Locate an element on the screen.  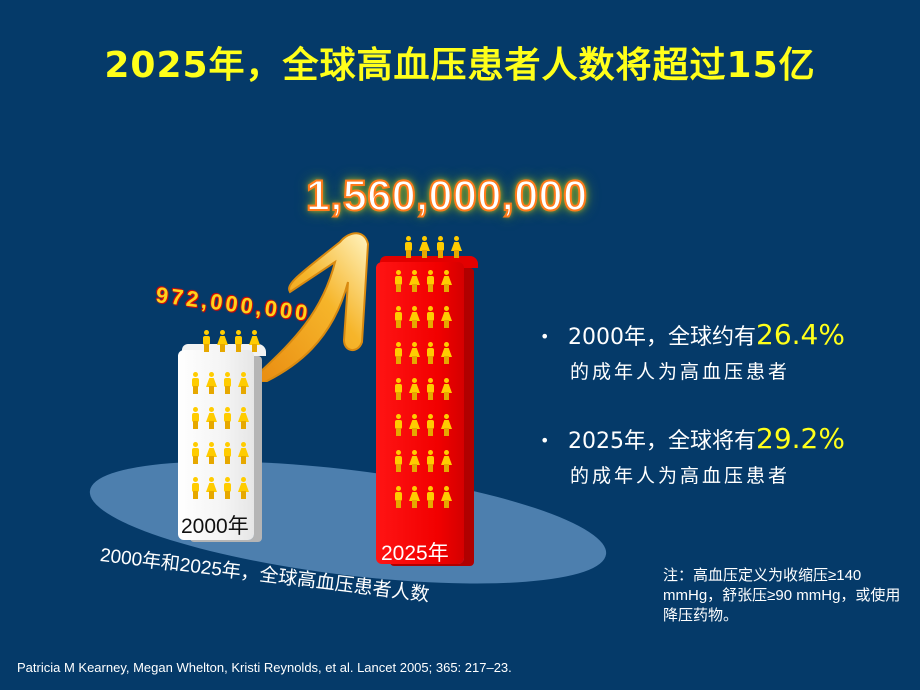
growth-arrow-icon is located at coordinates (309, 307).